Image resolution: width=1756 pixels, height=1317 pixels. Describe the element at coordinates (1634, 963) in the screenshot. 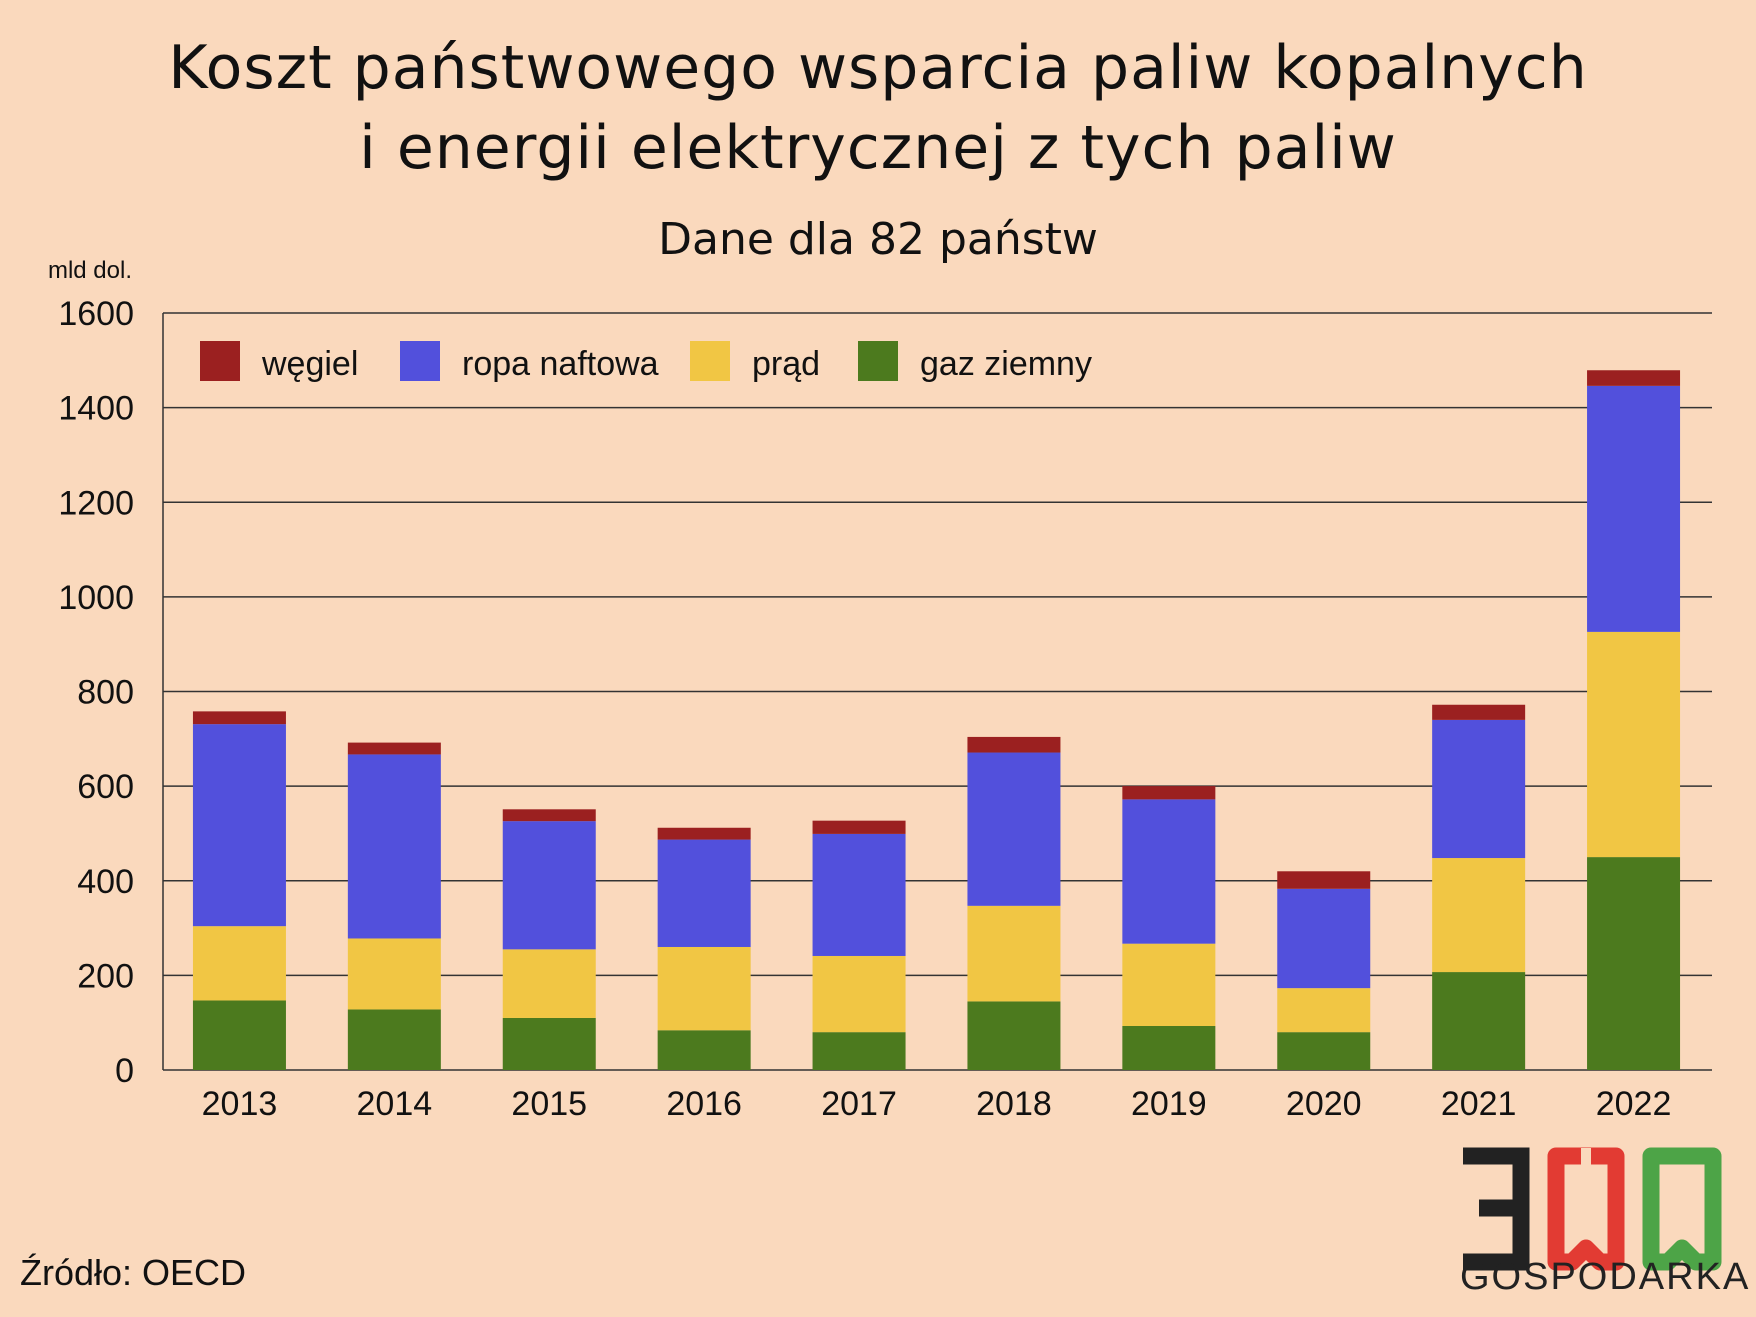

I see `bar-2022-gaz-ziemny` at that location.